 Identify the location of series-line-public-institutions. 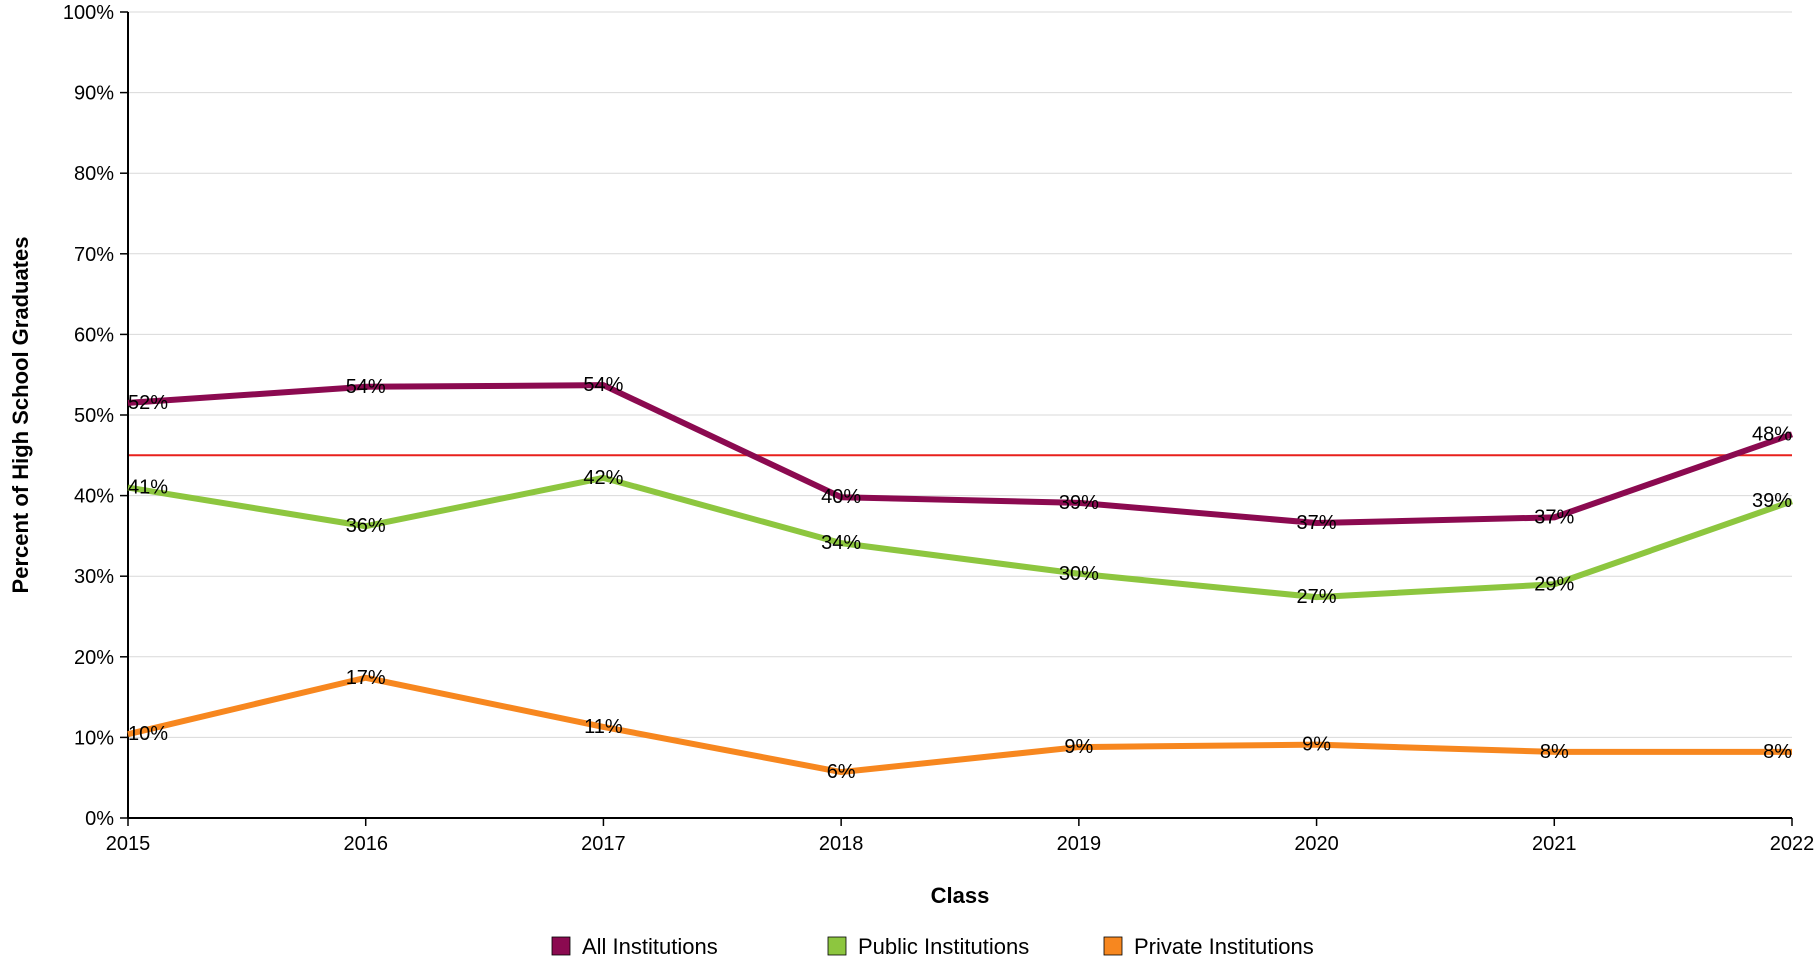
(960, 537).